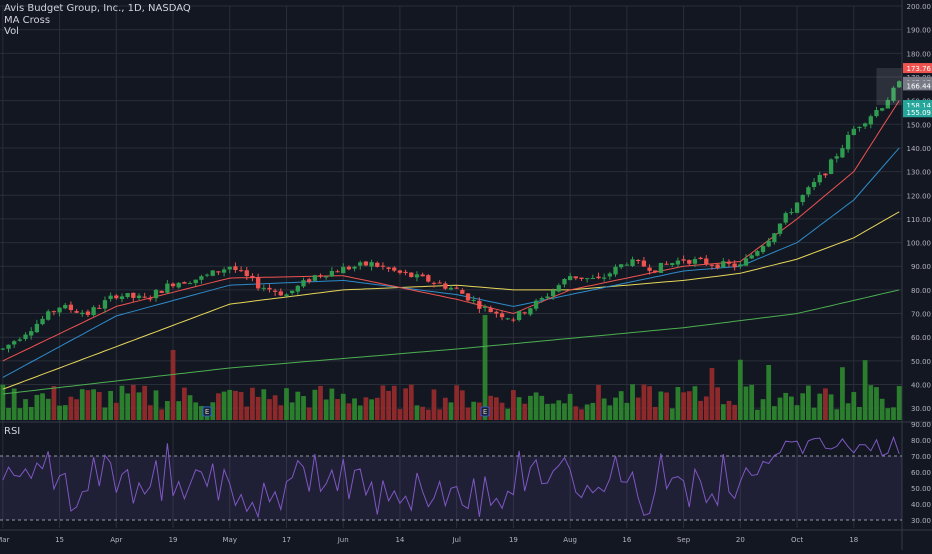  I want to click on rsi-axis-tick: 90.00, so click(921, 425).